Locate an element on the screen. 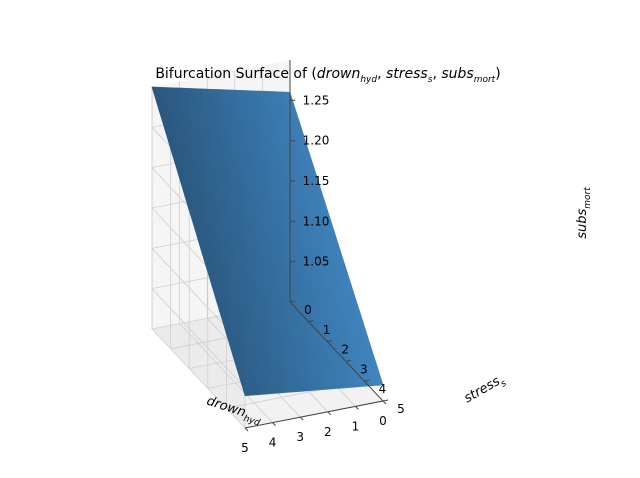 This screenshot has width=640, height=478. grid-line-drown-floor is located at coordinates (198, 378).